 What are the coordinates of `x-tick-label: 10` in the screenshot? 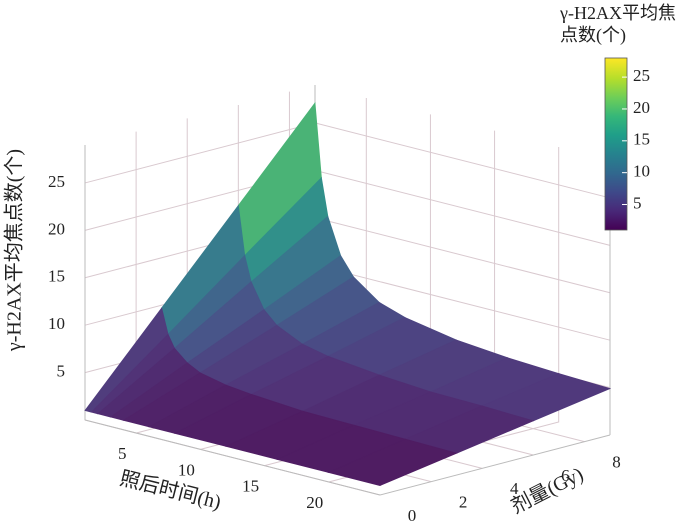 It's located at (186, 469).